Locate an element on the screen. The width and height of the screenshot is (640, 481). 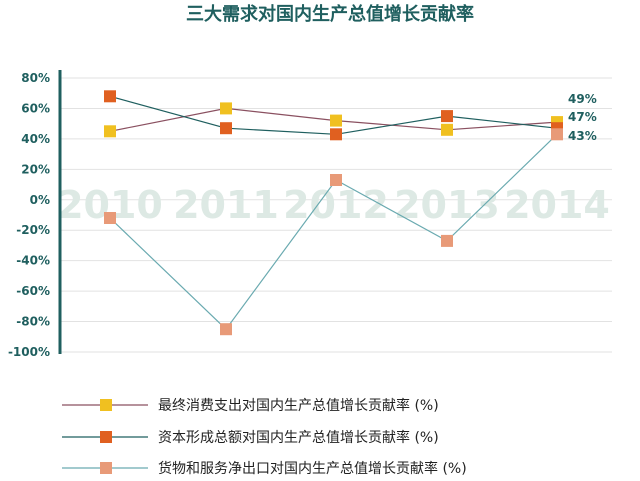
y-tick-label: 80% is located at coordinates (35, 78).